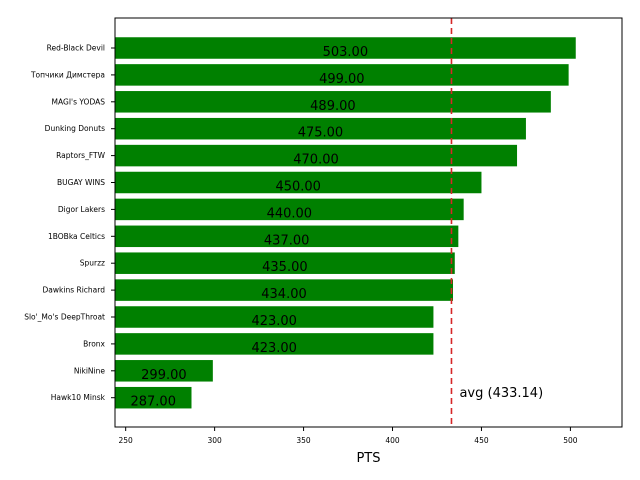 The image size is (640, 480). What do you see at coordinates (346, 52) in the screenshot?
I see `bar-value-label: 503.00` at bounding box center [346, 52].